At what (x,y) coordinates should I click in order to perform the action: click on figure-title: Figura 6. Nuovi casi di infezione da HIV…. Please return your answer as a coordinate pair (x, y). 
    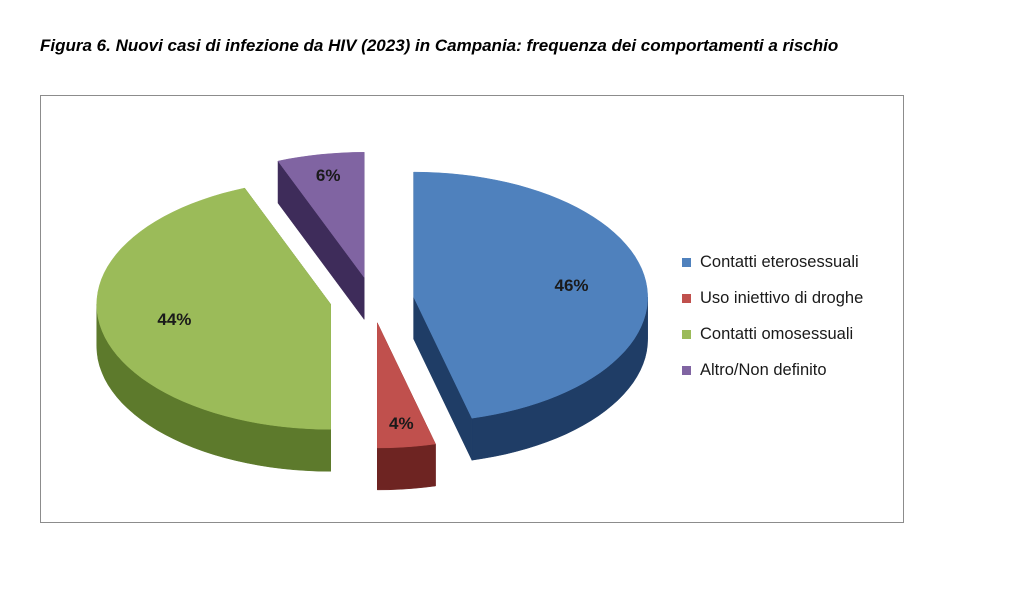
    Looking at the image, I should click on (439, 45).